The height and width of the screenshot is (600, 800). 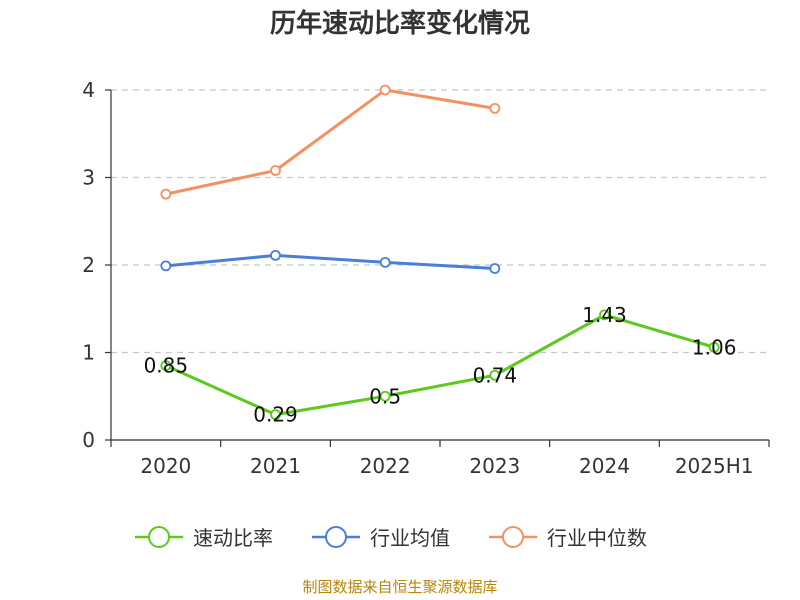 What do you see at coordinates (399, 587) in the screenshot?
I see `source-note: 制图数据来自恒生聚源数据库` at bounding box center [399, 587].